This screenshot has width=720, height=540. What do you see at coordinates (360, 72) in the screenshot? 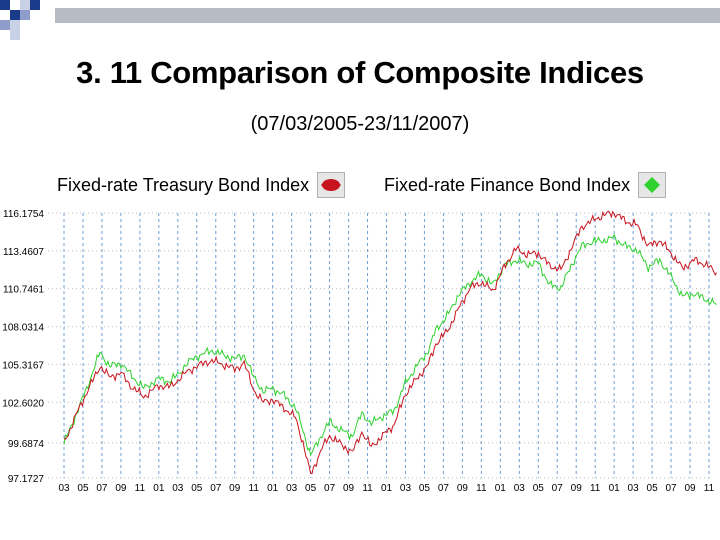
I see `slide-title: 3. 11 Comparison of Composite Indices` at bounding box center [360, 72].